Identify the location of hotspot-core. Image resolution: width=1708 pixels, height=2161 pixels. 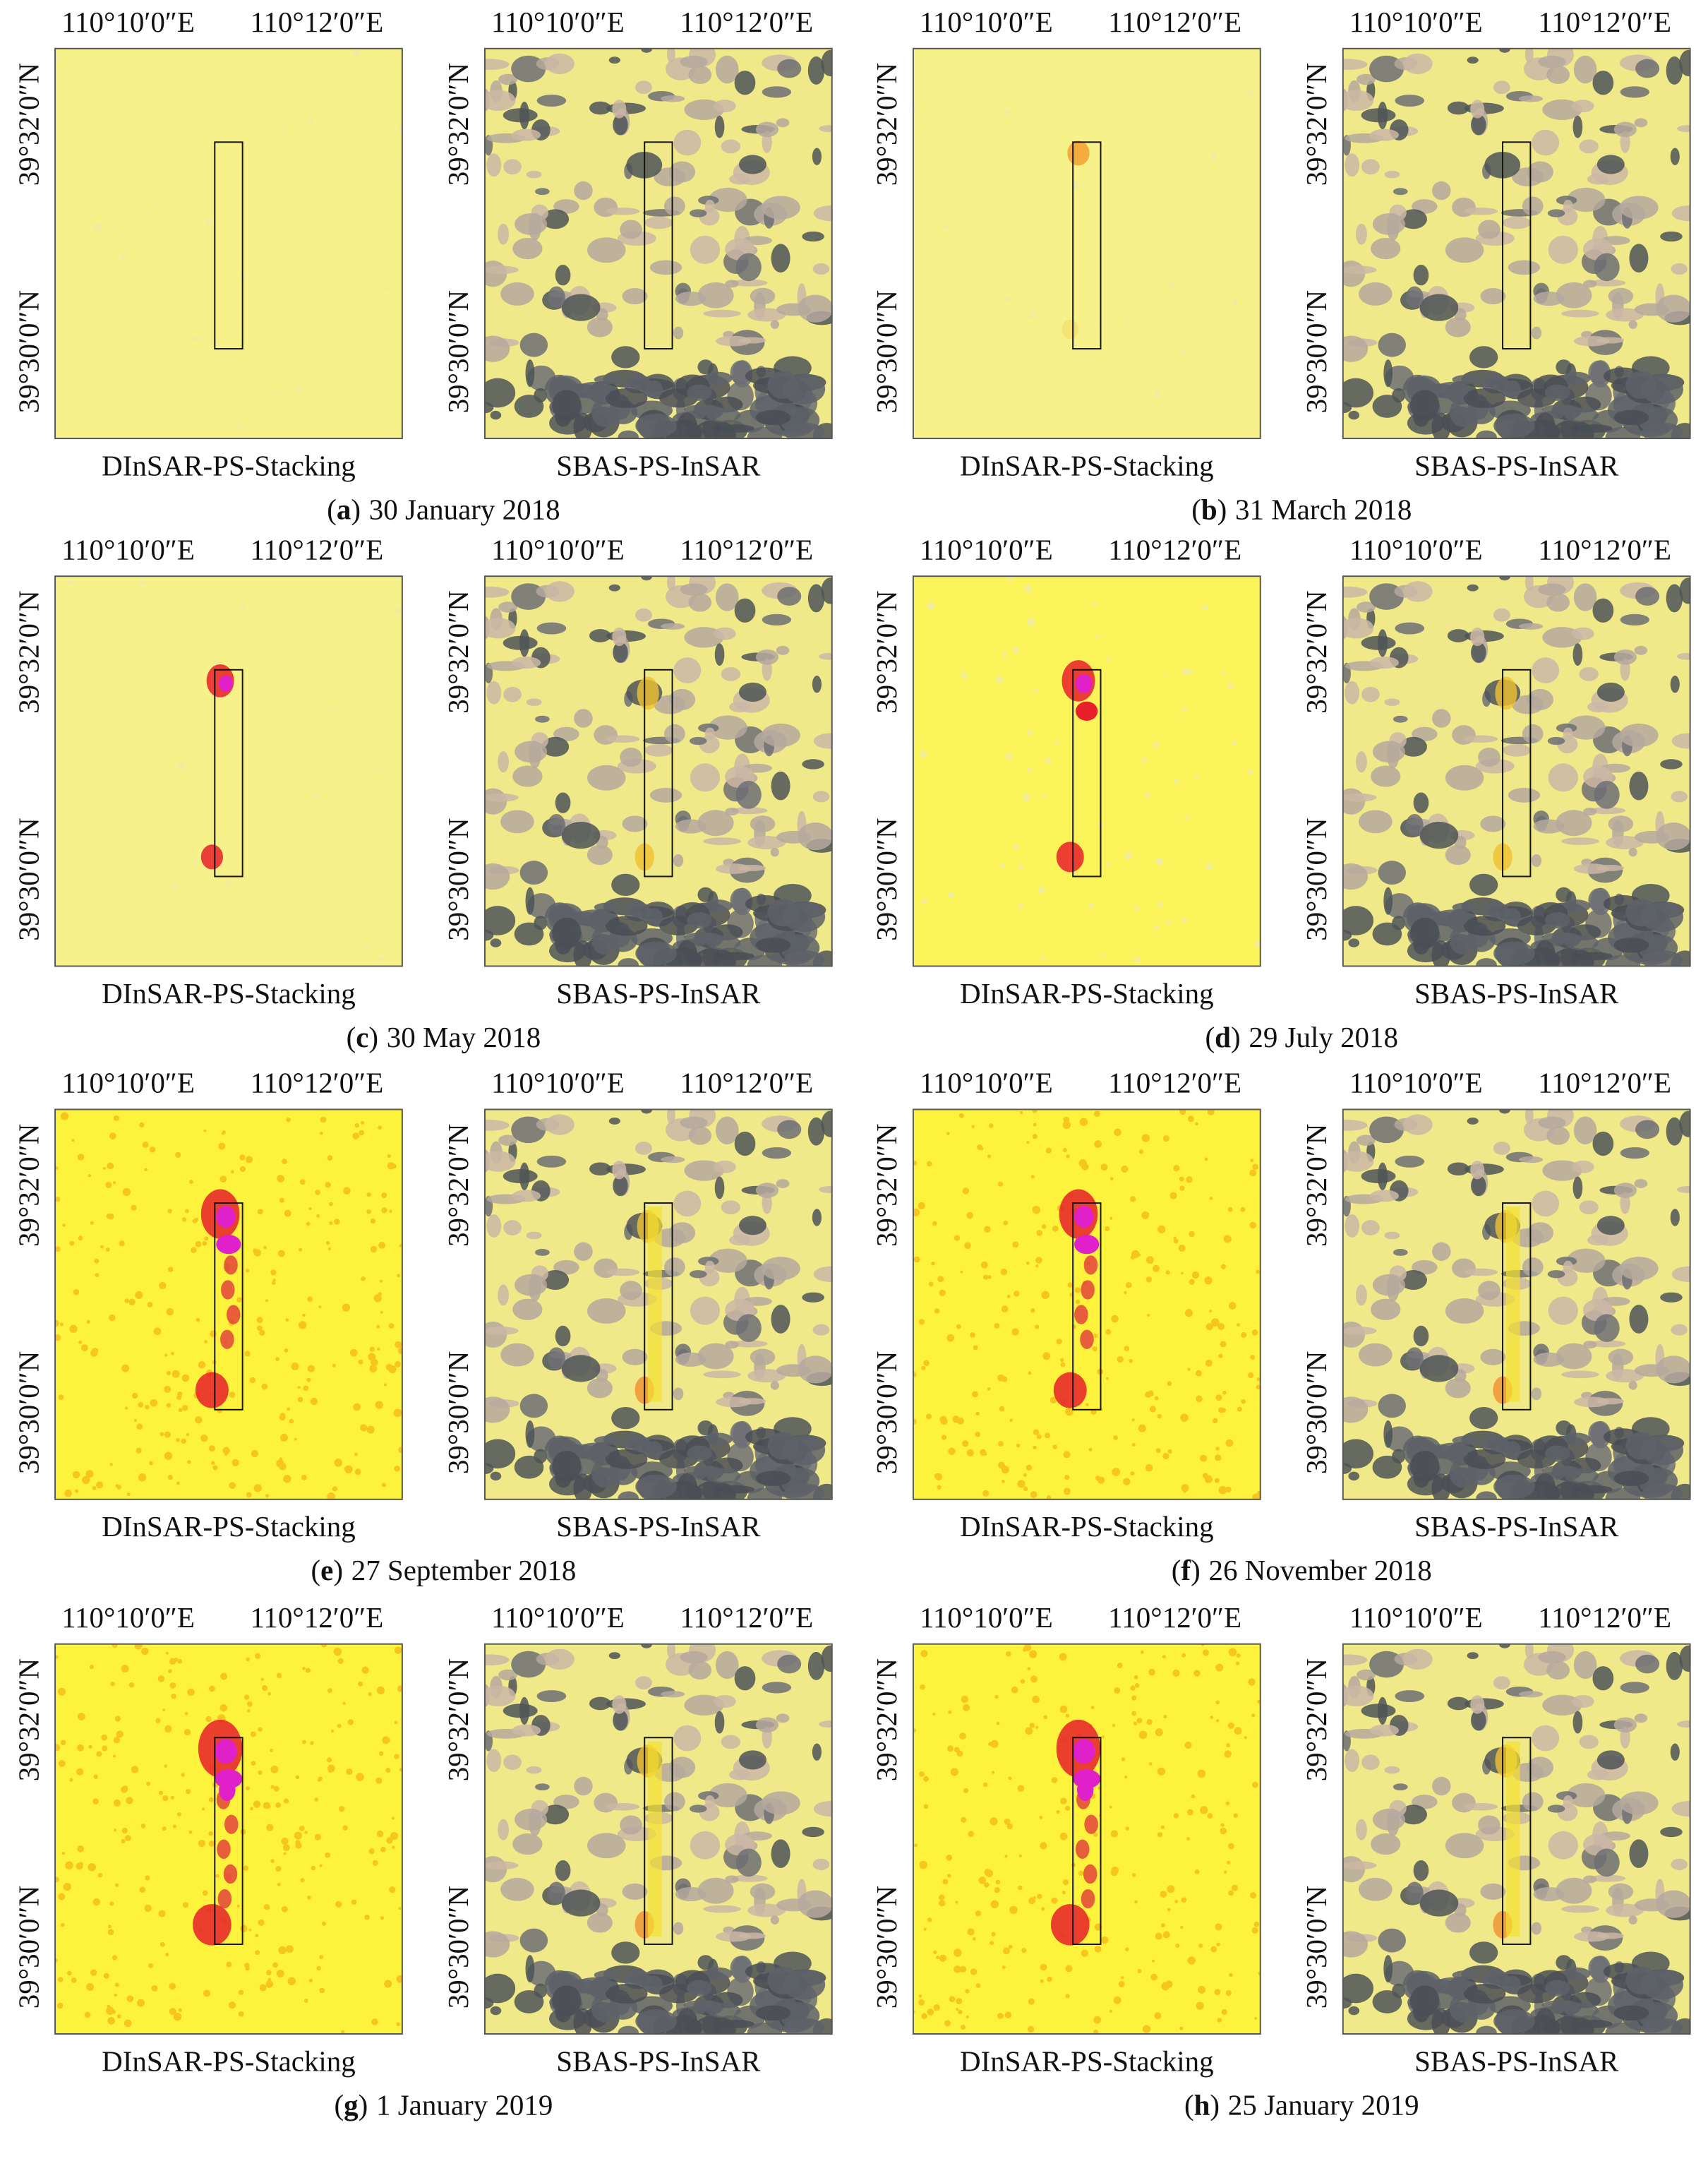
(1084, 683).